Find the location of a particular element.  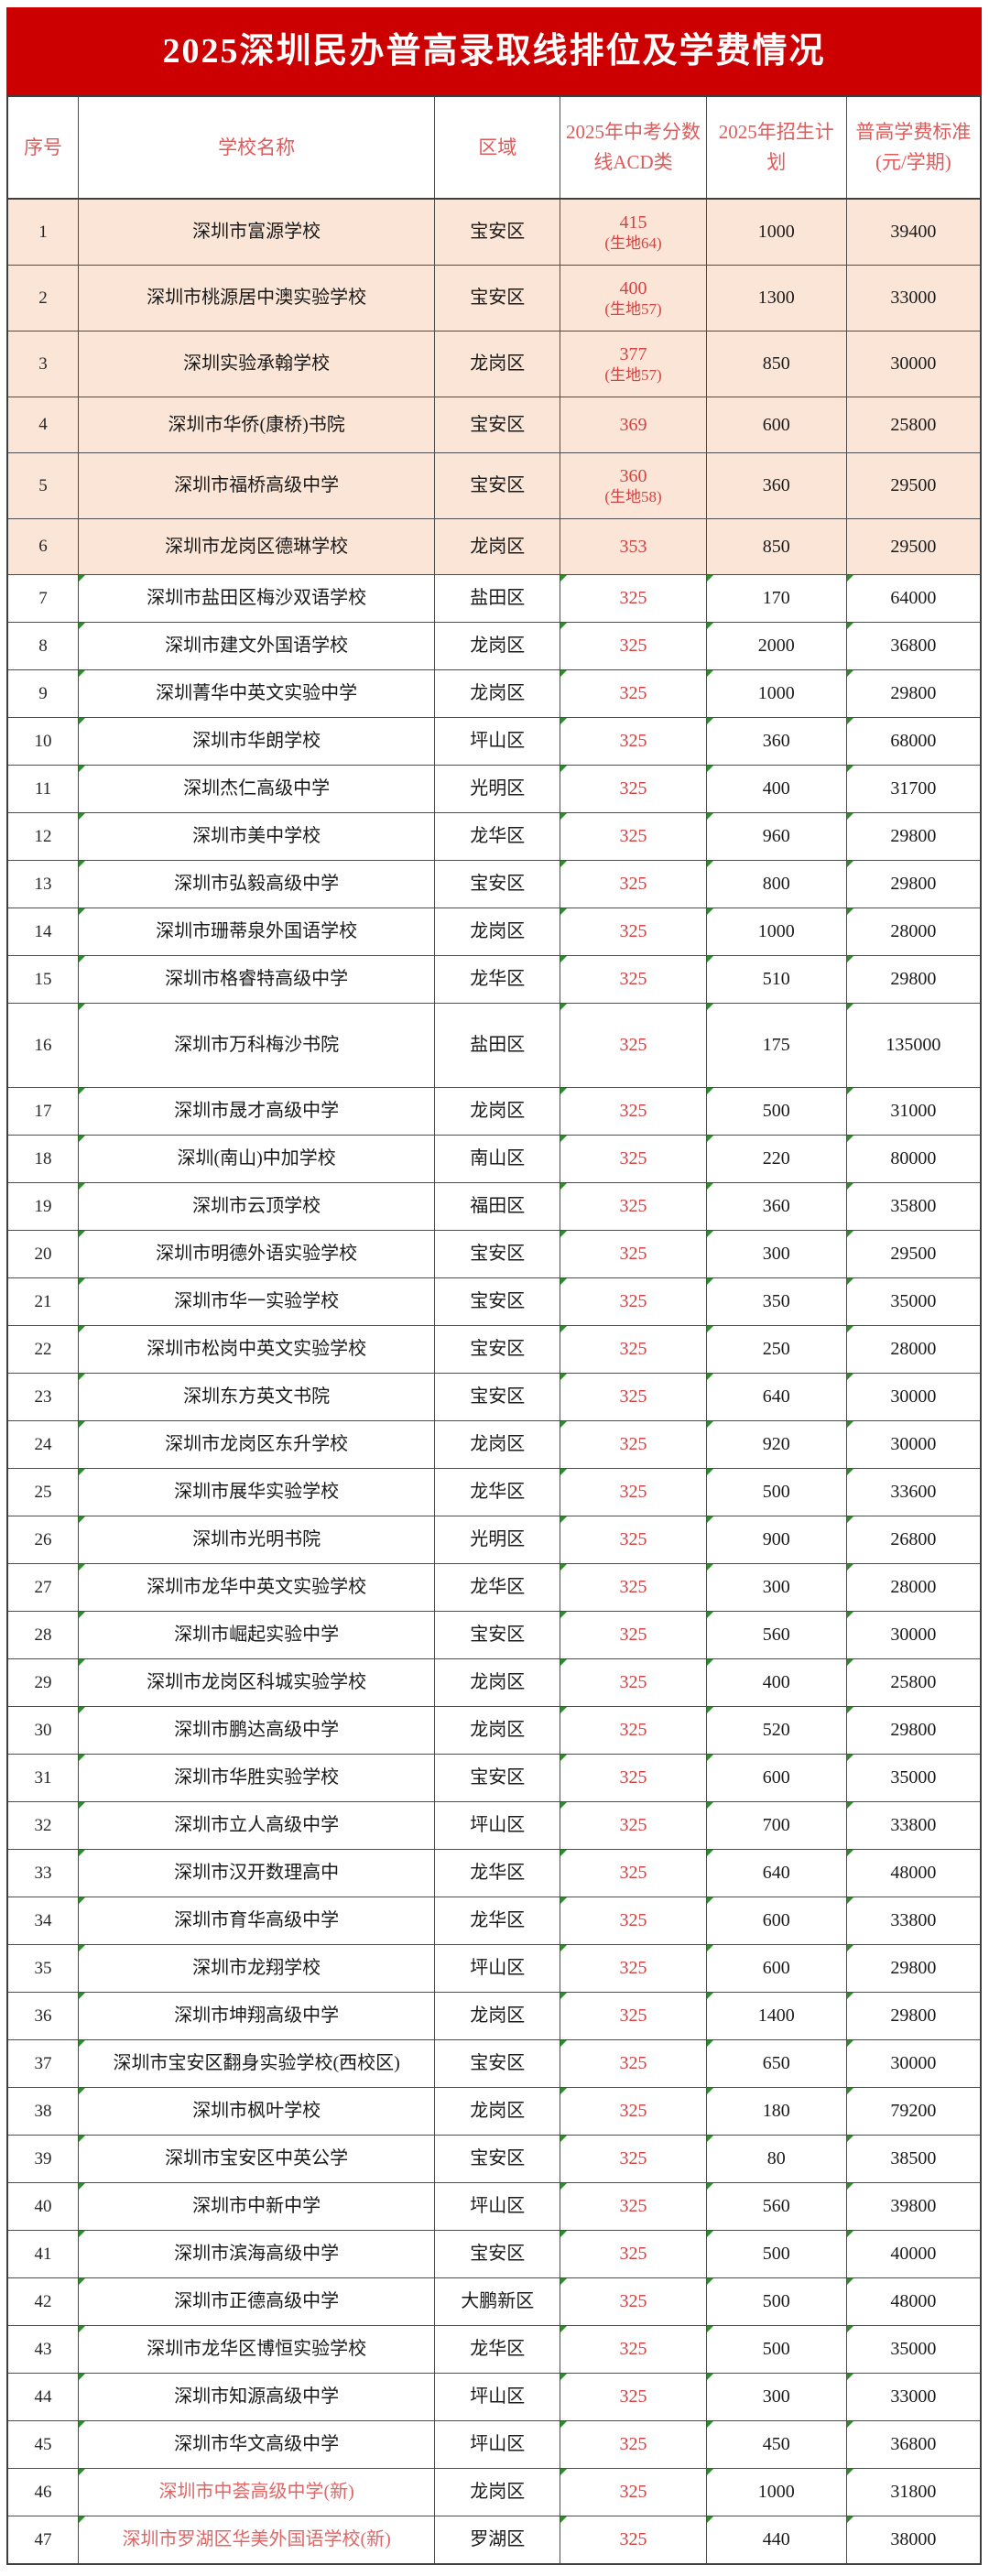

row-number-cell: 35 is located at coordinates (43, 1968).